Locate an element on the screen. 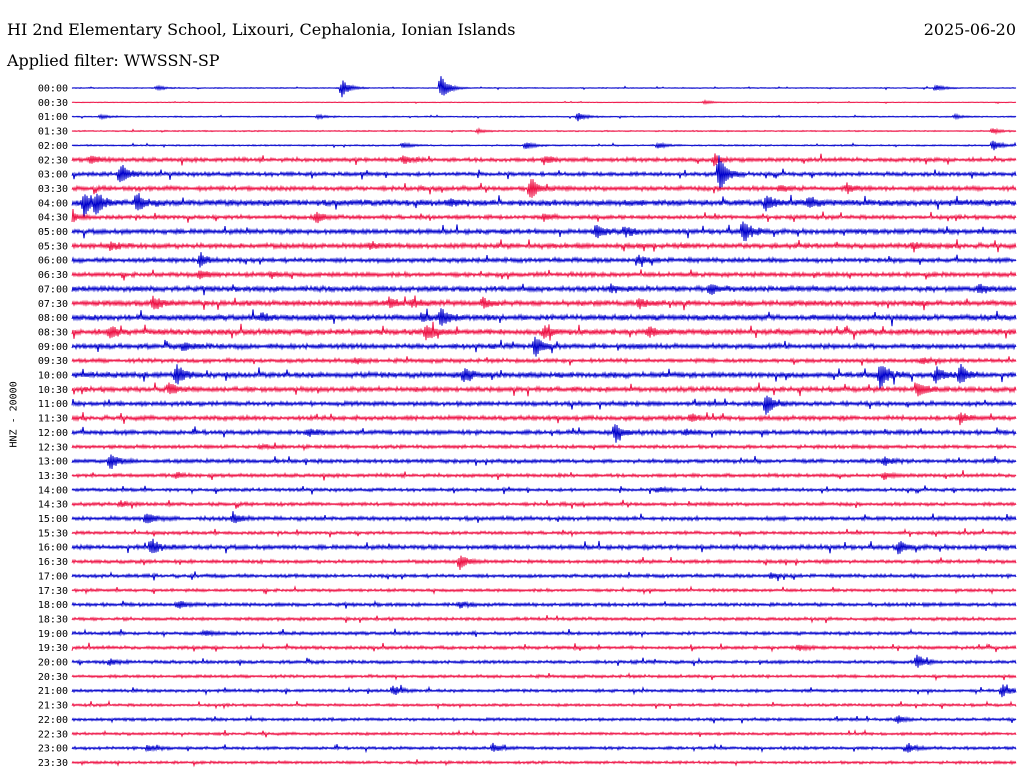 The image size is (1024, 780). time-label-0500: 05:00 is located at coordinates (53, 232).